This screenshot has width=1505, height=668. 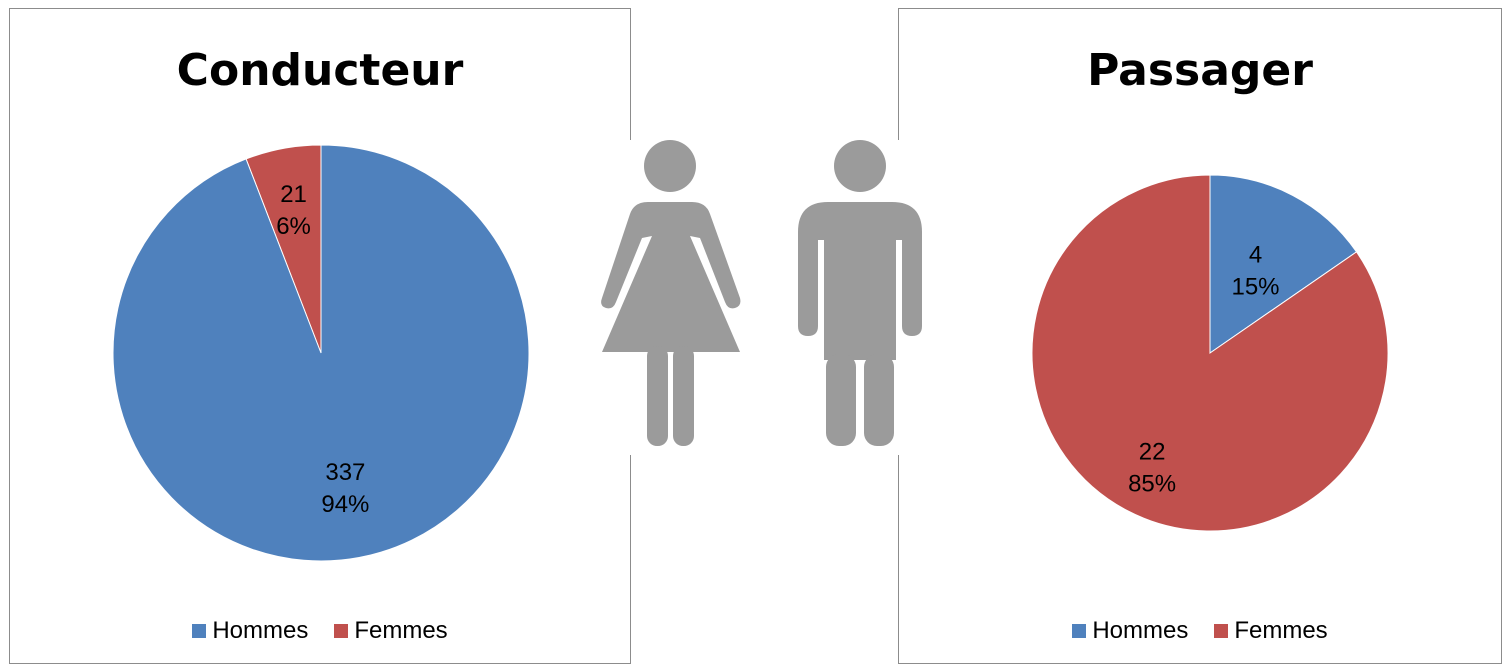 What do you see at coordinates (1200, 70) in the screenshot?
I see `chart-title: Passager` at bounding box center [1200, 70].